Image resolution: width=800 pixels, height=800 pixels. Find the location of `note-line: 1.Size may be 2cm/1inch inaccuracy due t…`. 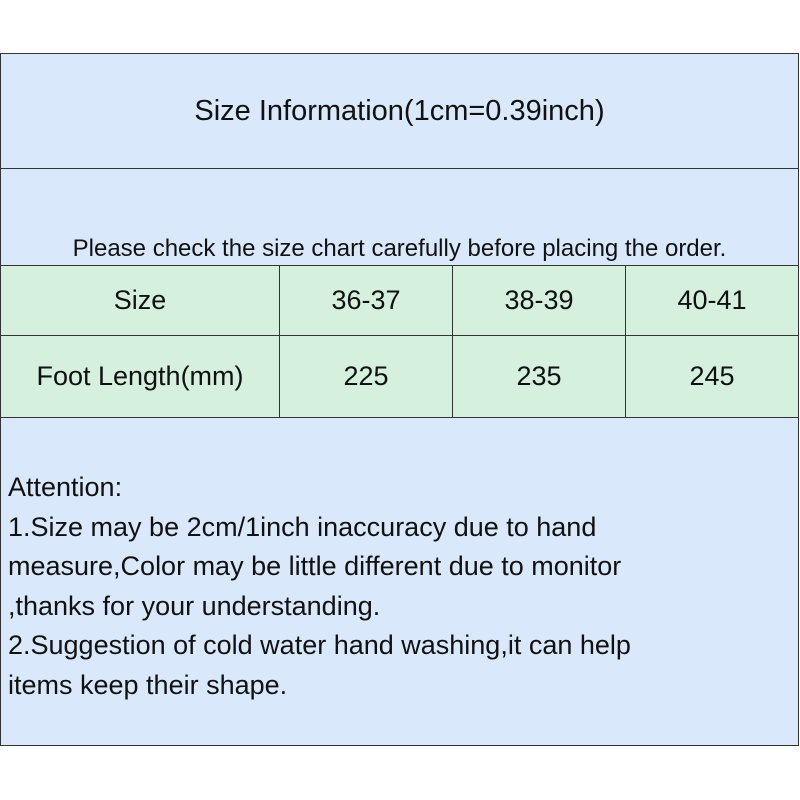

note-line: 1.Size may be 2cm/1inch inaccuracy due t… is located at coordinates (302, 526).